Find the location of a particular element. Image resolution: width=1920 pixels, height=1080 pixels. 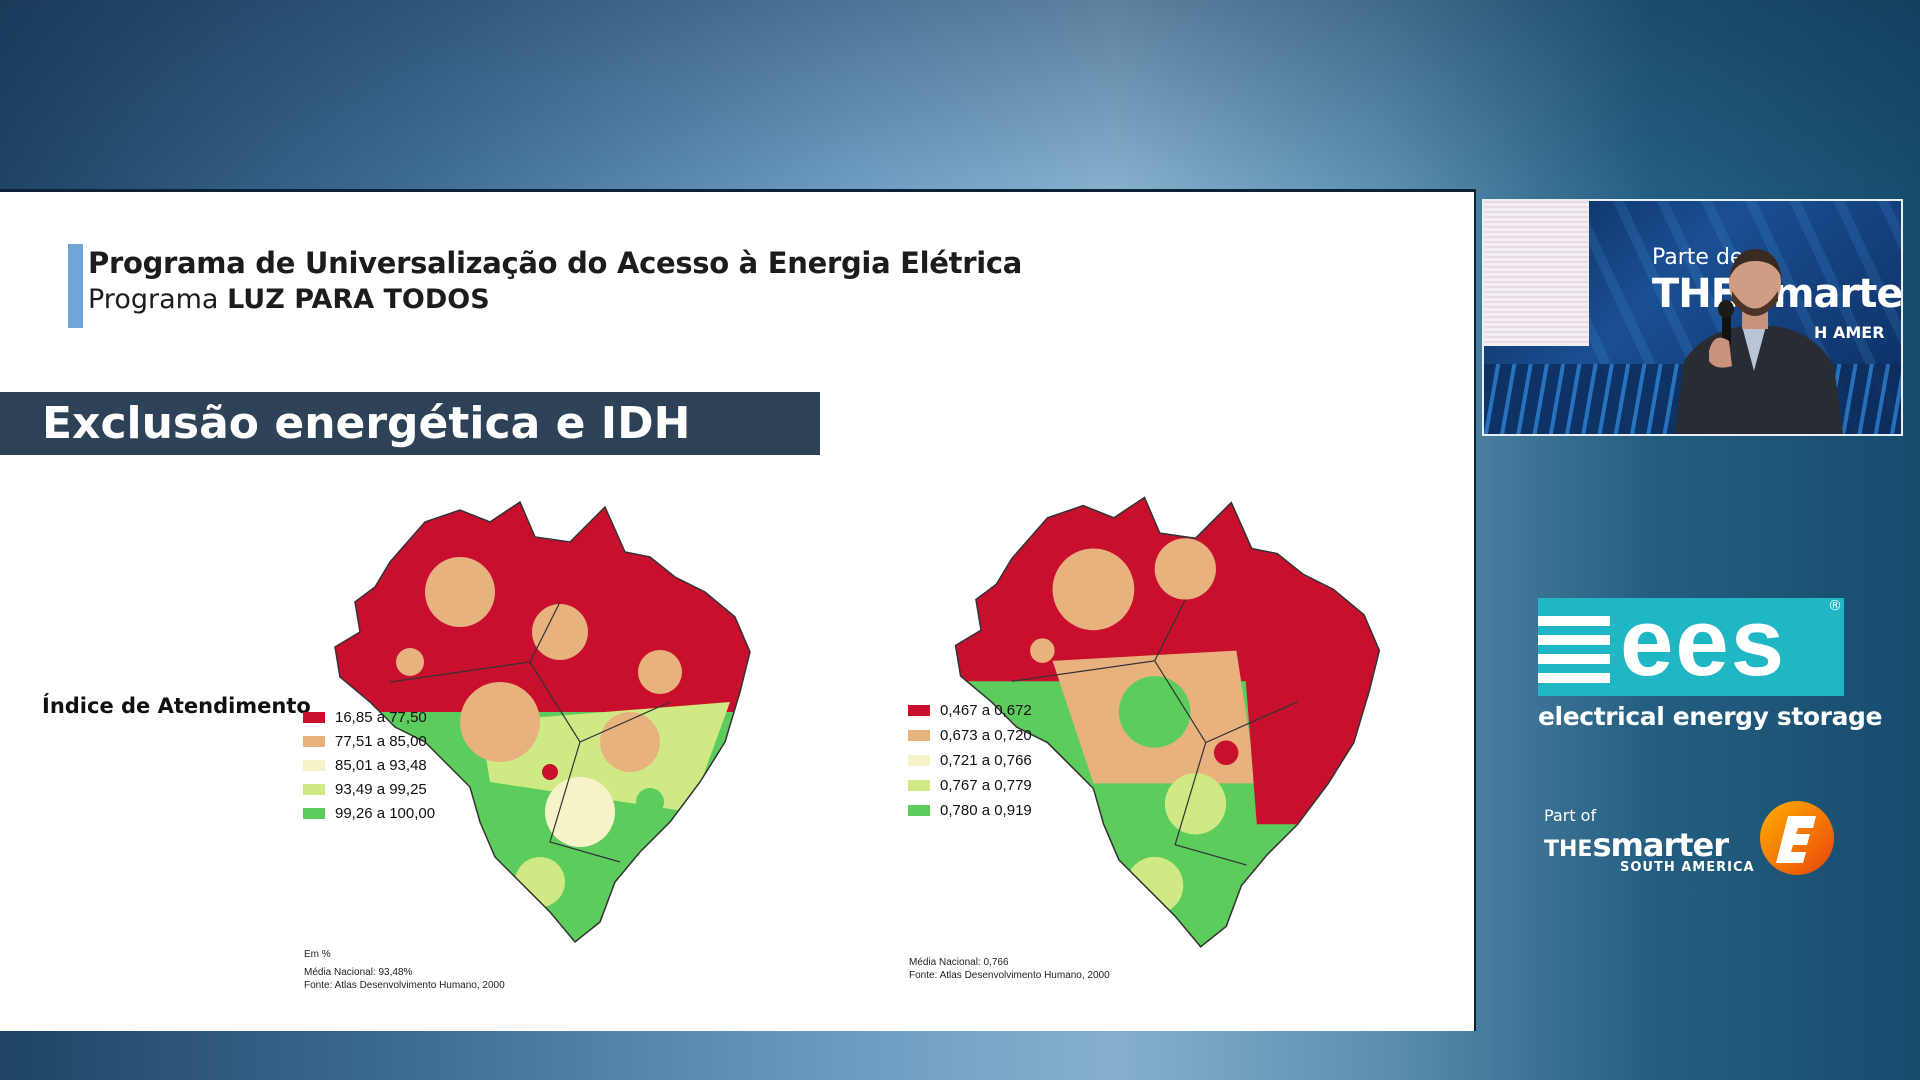

legend-label: 93,49 a 99,25 is located at coordinates (381, 789).